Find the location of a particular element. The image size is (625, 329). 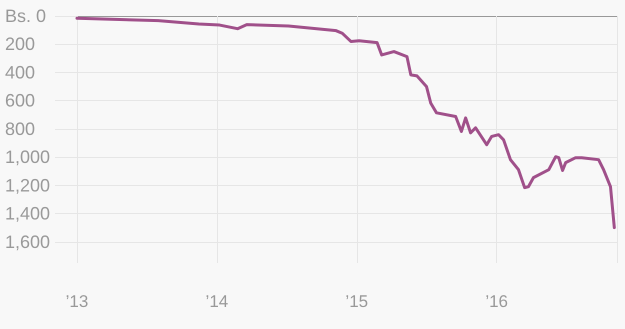

y-tick-label: 1,000 is located at coordinates (27, 157).